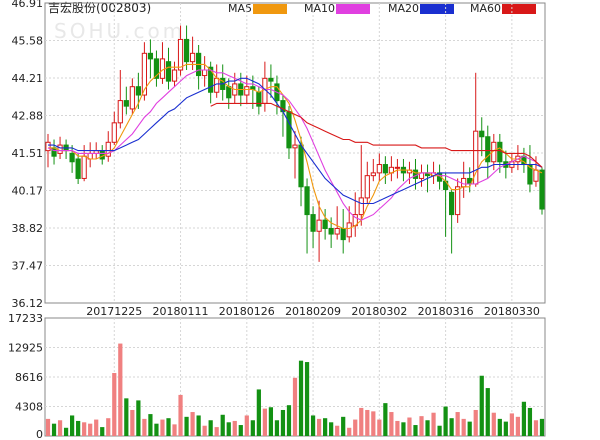 The image size is (600, 440). What do you see at coordinates (247, 311) in the screenshot?
I see `date-tick-label: 20180126` at bounding box center [247, 311].